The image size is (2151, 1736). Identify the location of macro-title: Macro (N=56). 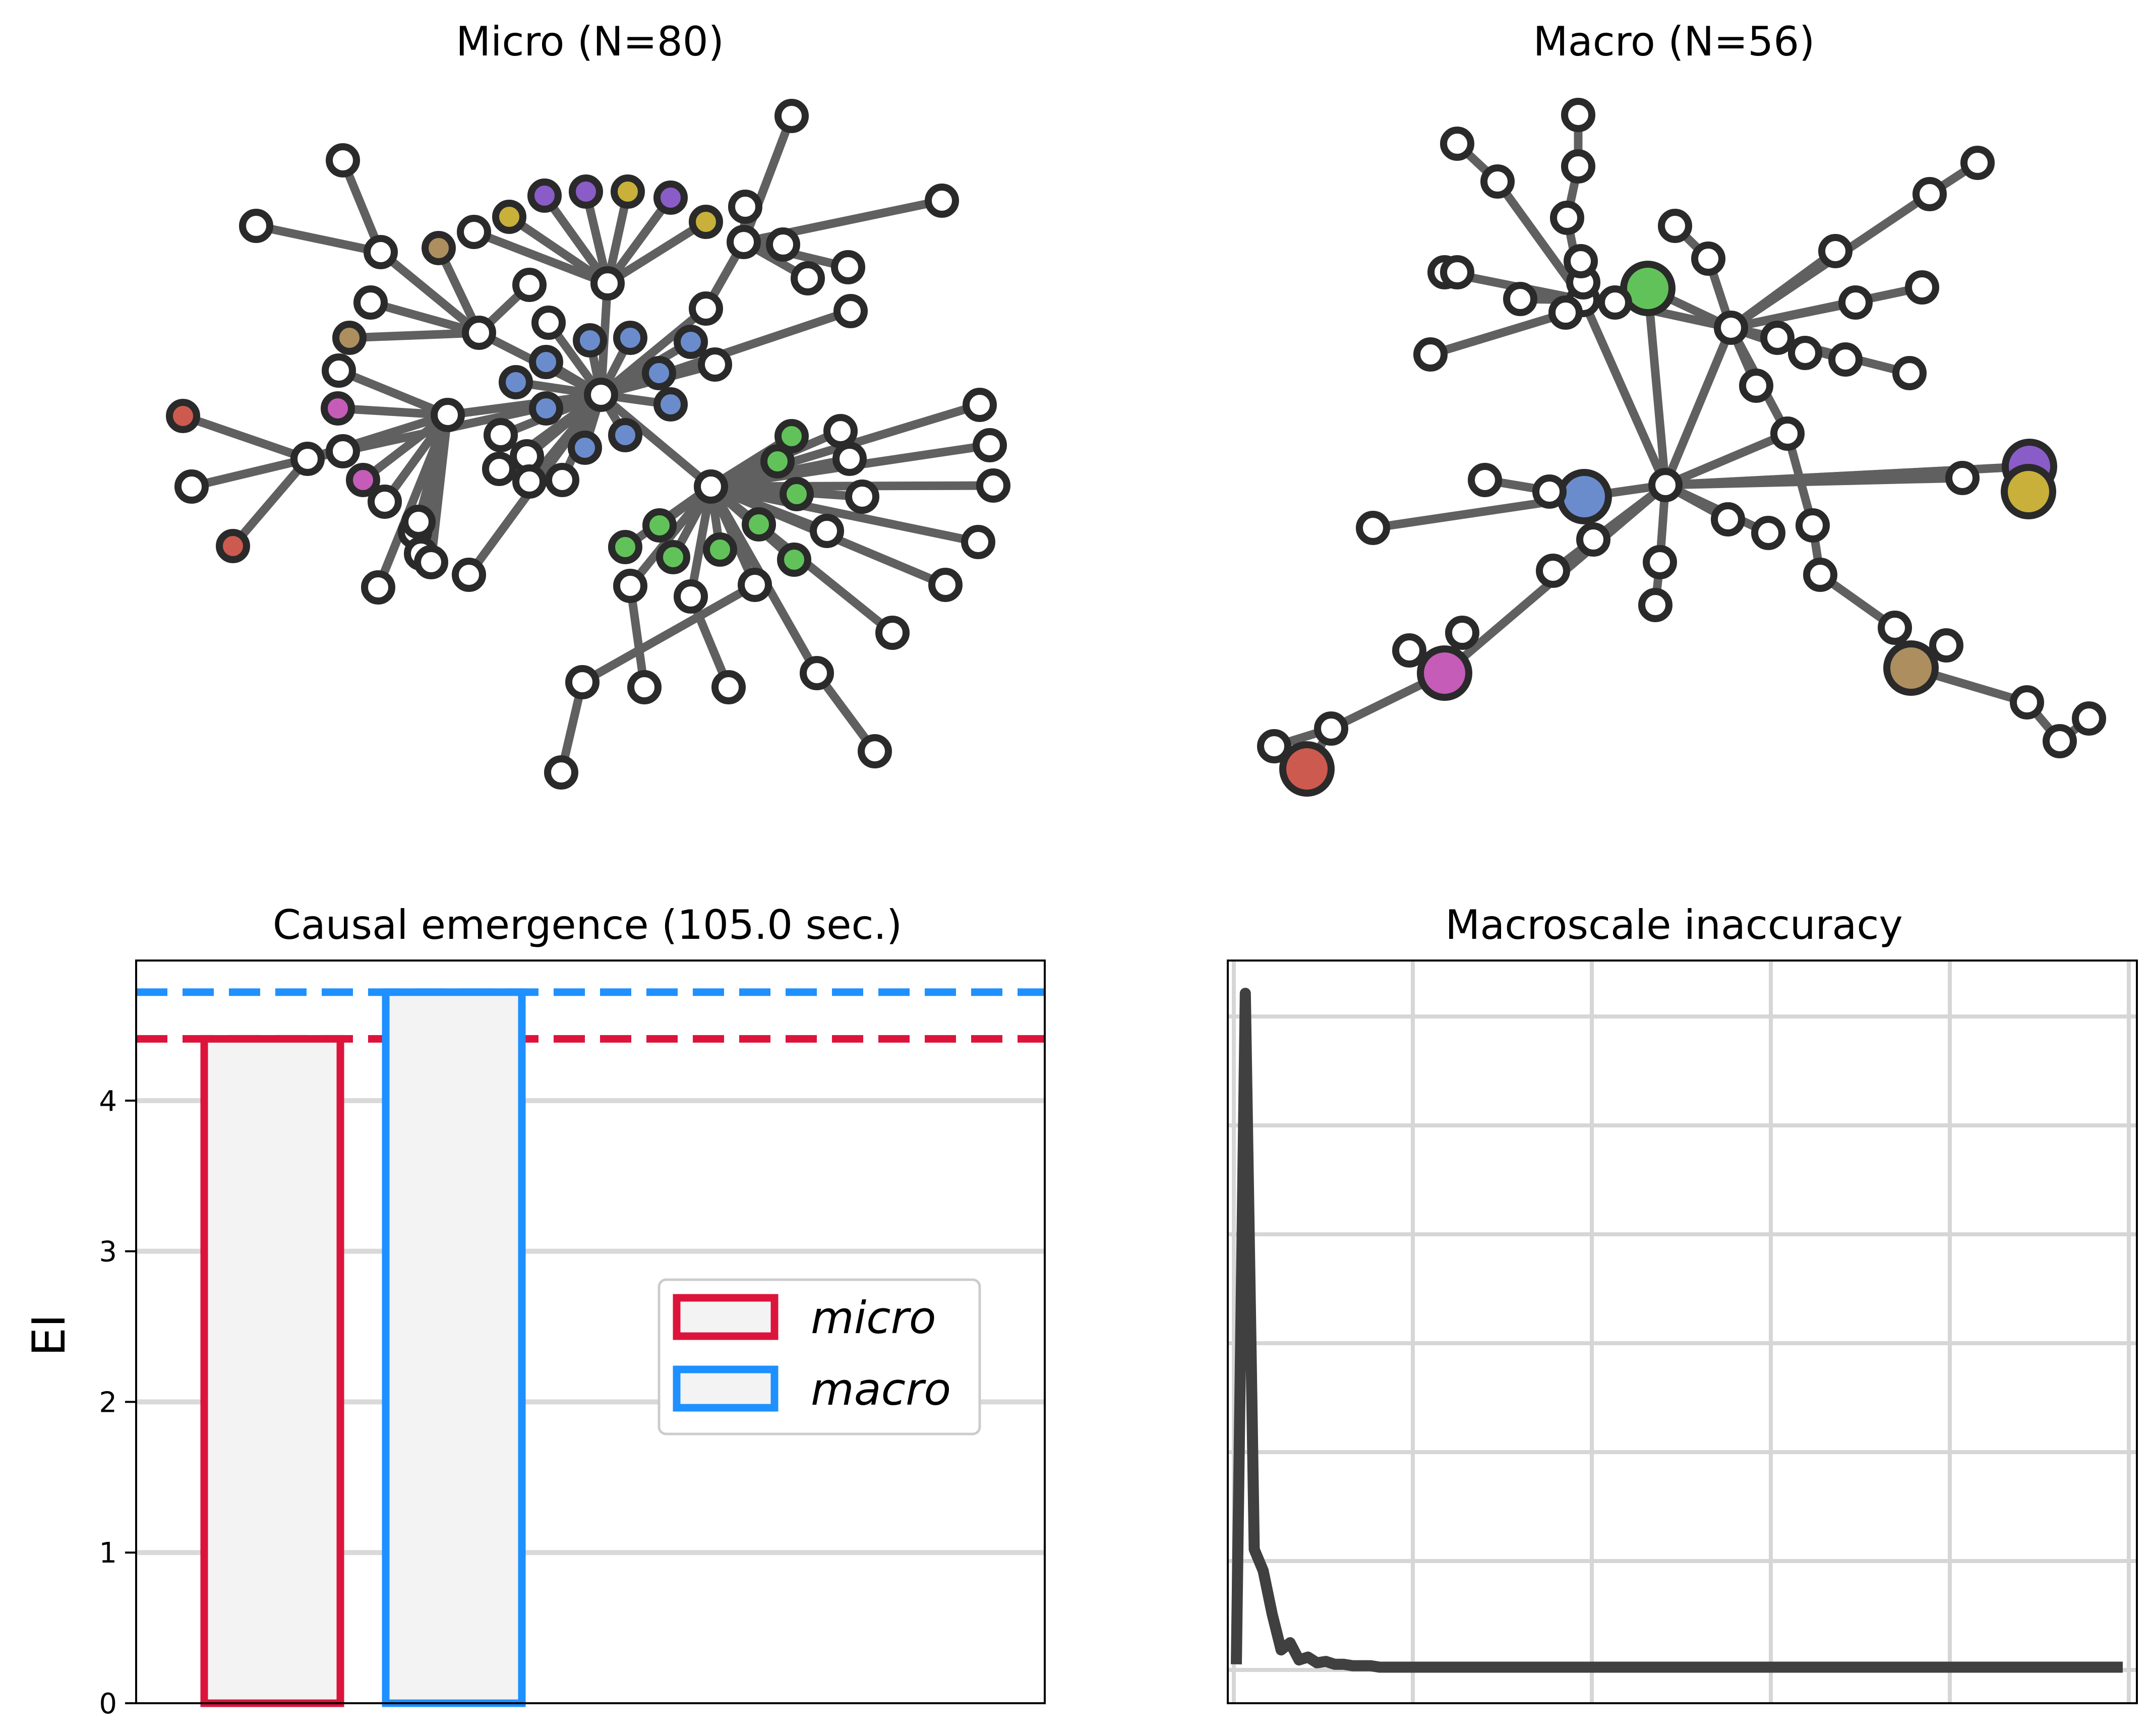
(1674, 41).